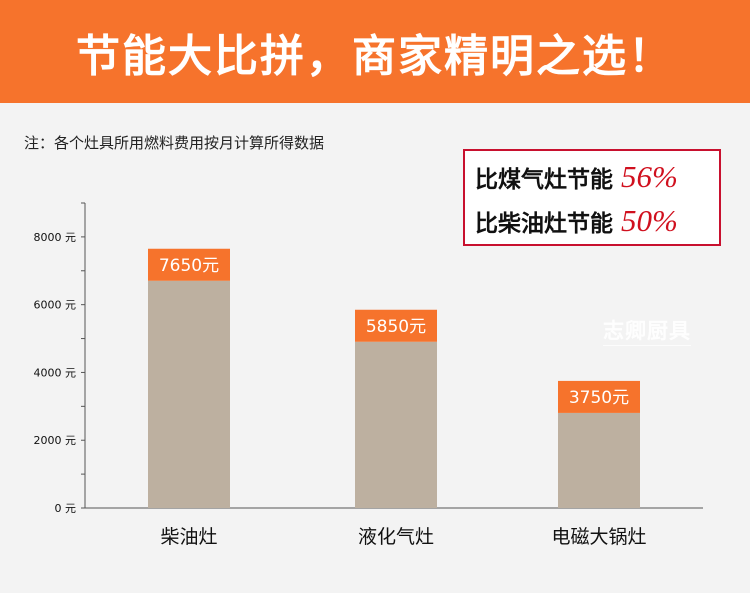 This screenshot has height=593, width=750. I want to click on savings-label-gas: 比煤气灶节能, so click(544, 180).